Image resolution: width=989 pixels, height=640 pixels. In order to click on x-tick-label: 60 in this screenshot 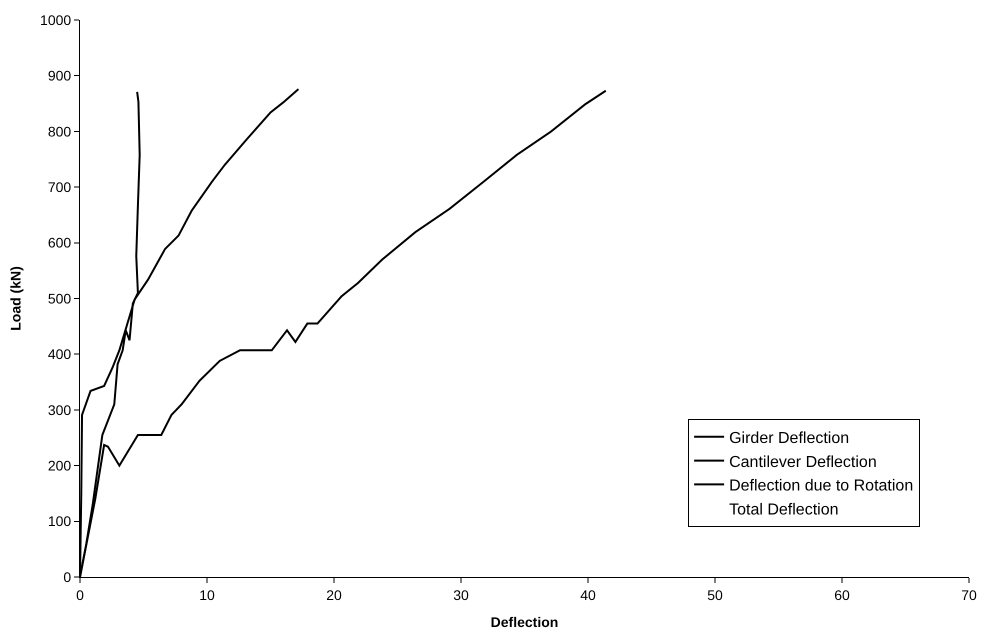, I will do `click(842, 594)`.